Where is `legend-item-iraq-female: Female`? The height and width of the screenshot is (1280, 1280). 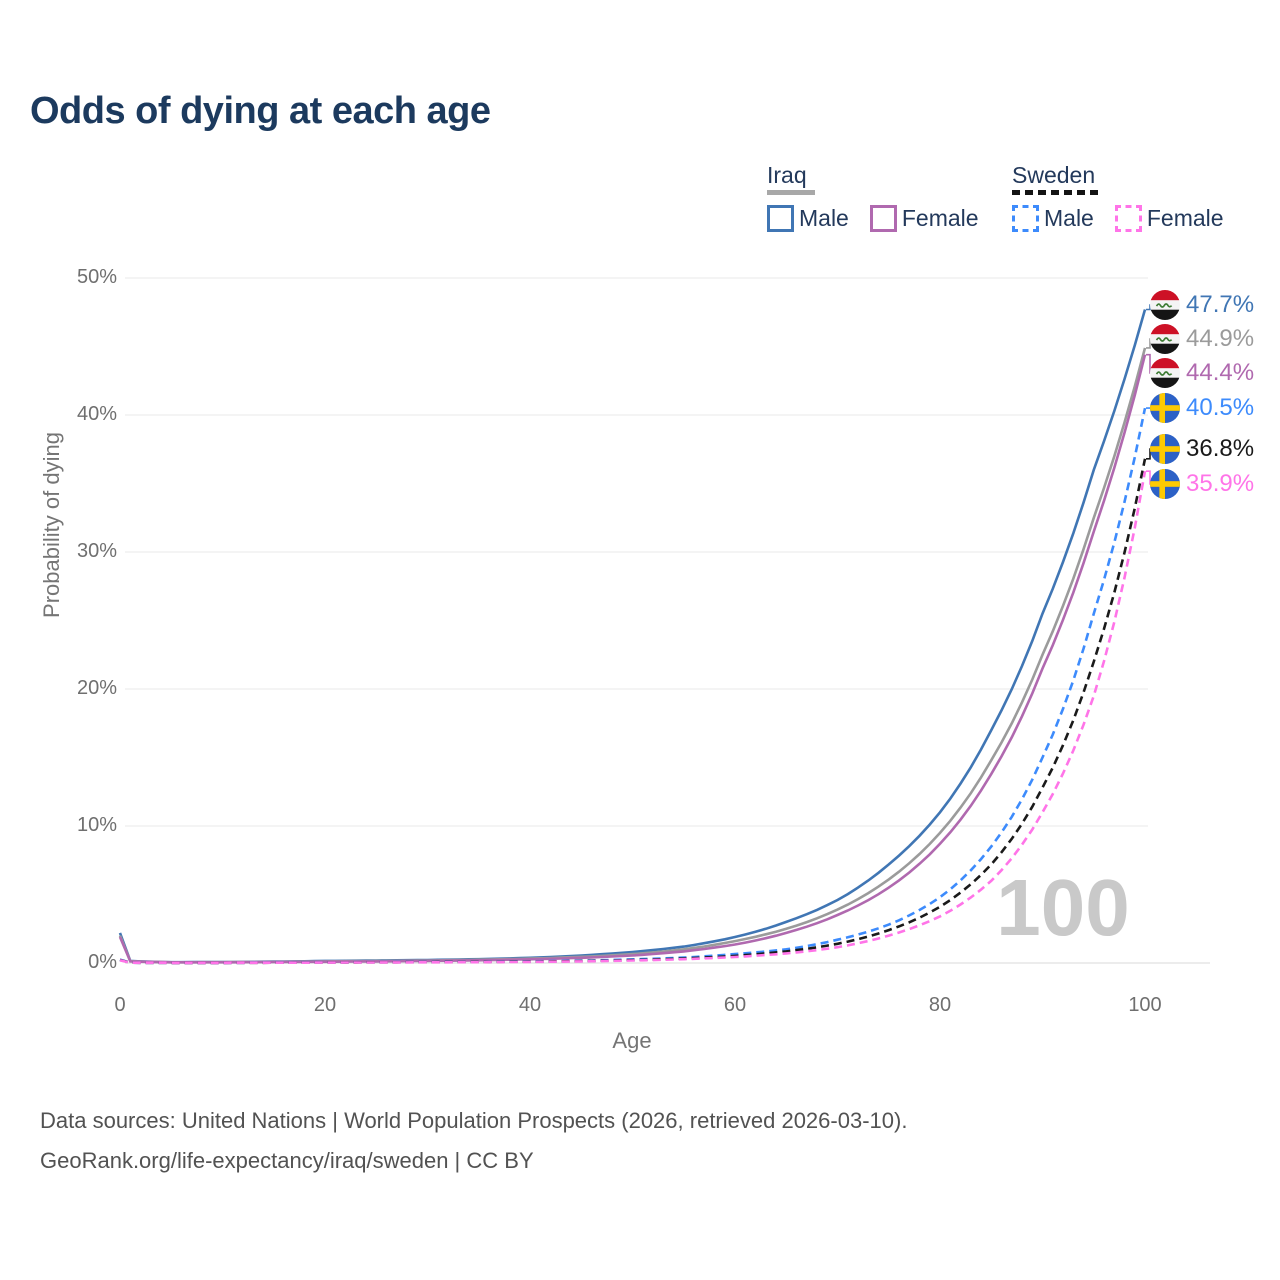
legend-item-iraq-female: Female is located at coordinates (924, 218).